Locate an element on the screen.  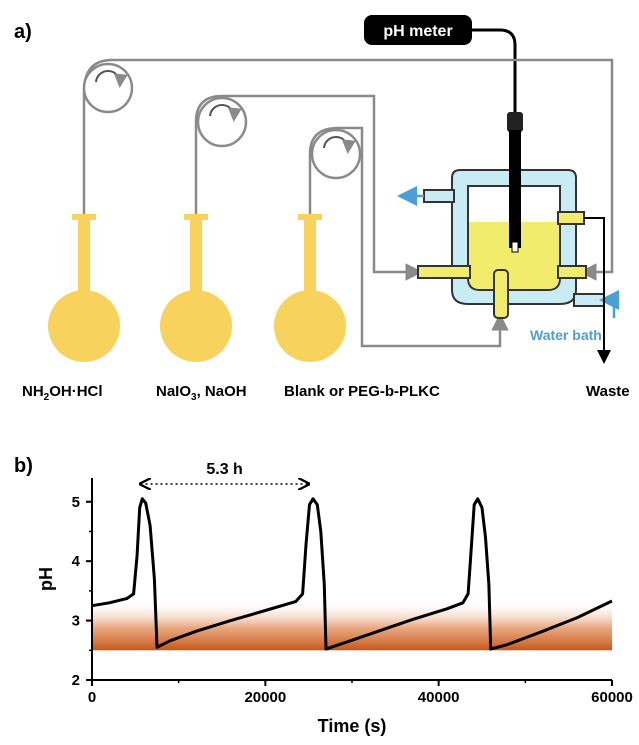
x-tick-label: 20000 is located at coordinates (265, 697).